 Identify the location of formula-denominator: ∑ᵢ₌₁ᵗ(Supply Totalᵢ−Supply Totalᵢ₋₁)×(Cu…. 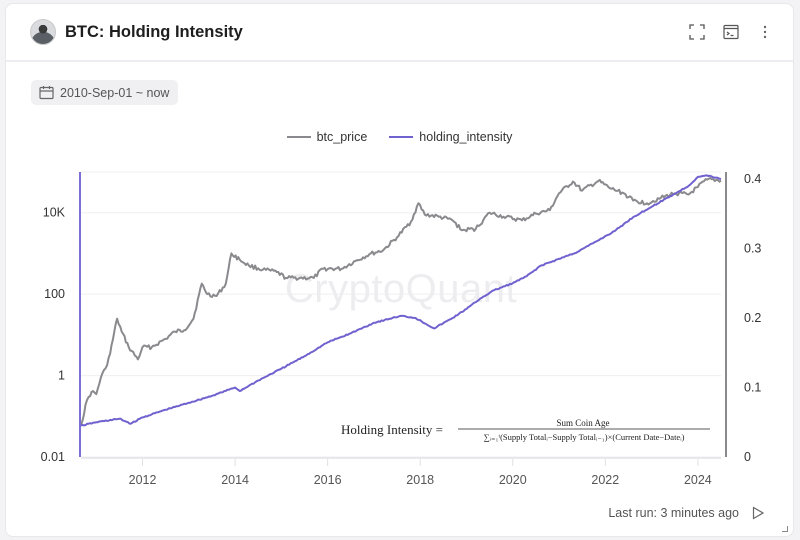
(584, 437).